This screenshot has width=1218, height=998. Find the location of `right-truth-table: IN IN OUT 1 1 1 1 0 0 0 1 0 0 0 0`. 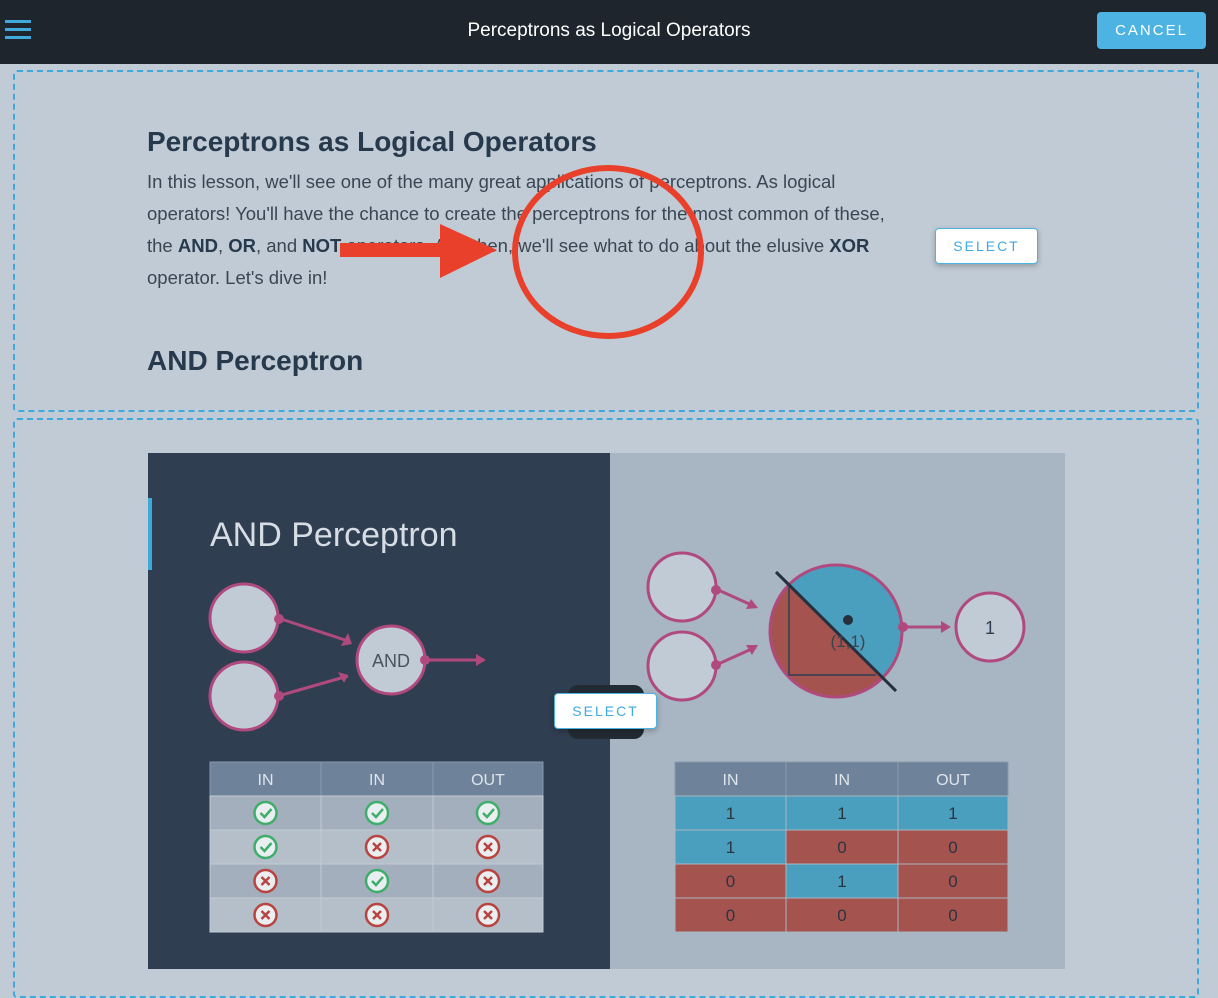

right-truth-table: IN IN OUT 1 1 1 1 0 0 0 1 0 0 0 0 is located at coordinates (841, 847).